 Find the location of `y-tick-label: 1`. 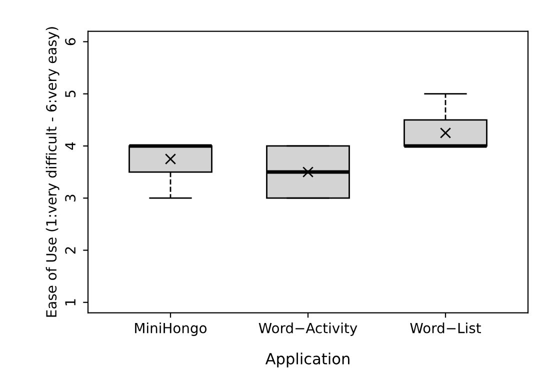

y-tick-label: 1 is located at coordinates (70, 302).